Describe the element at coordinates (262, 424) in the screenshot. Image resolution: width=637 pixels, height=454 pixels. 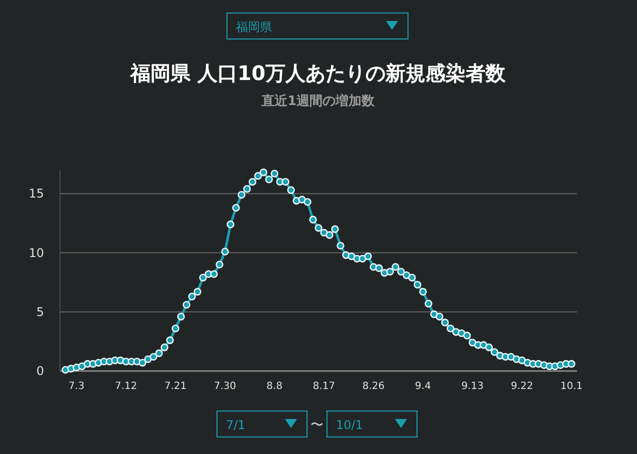
I see `start-date-select: 7/1` at that location.